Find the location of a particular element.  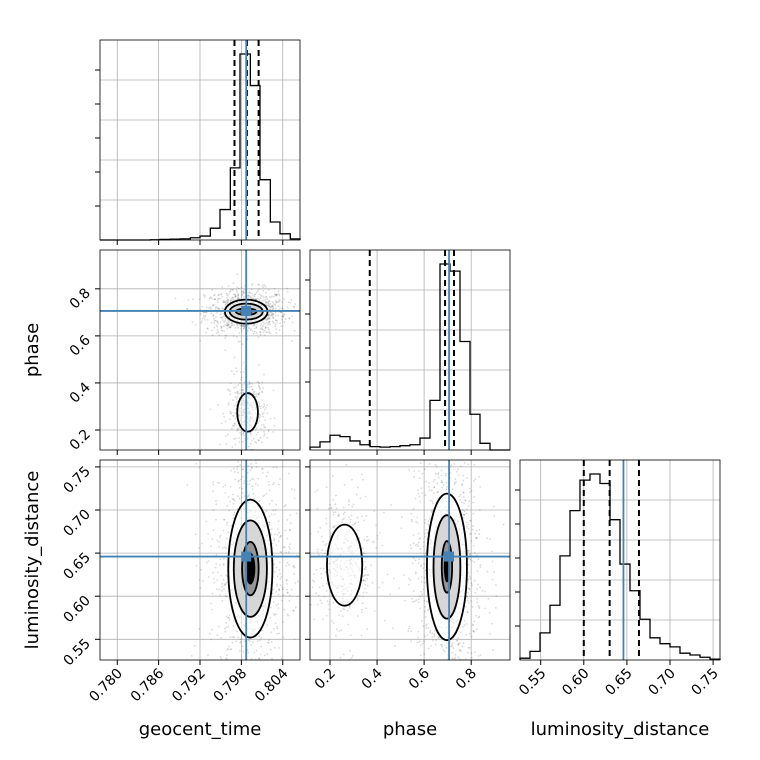

y-tick-label: 0.4 is located at coordinates (80, 392).